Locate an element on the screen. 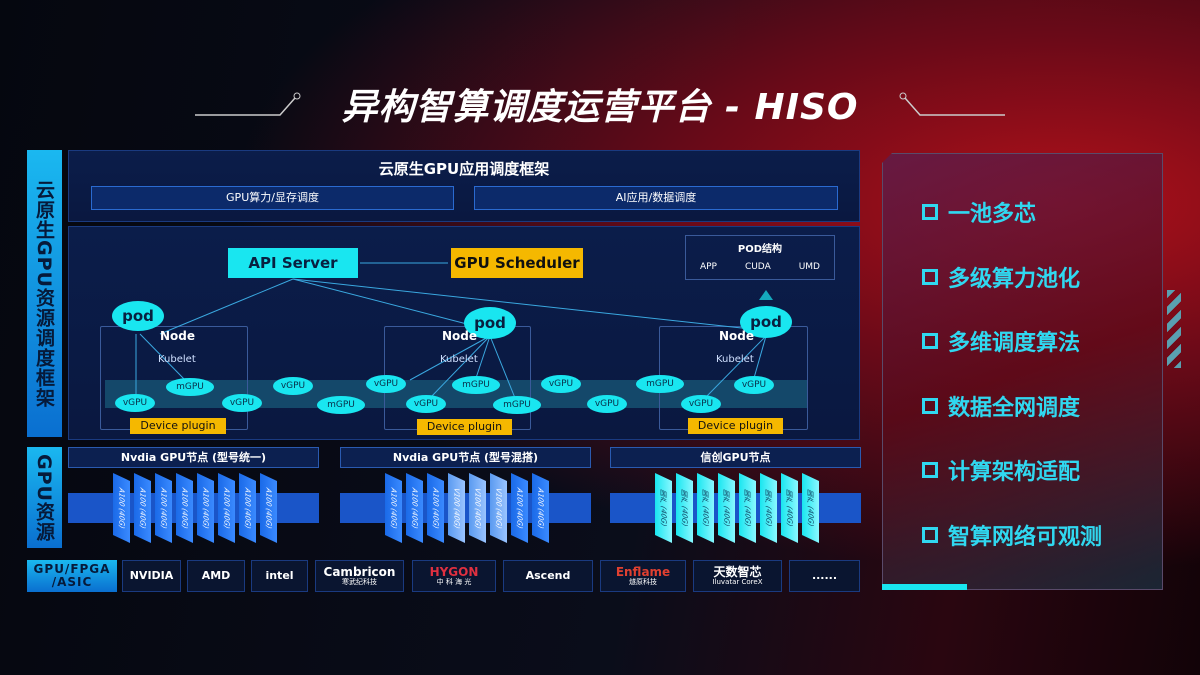  device-plugin-3: Device plugin is located at coordinates (735, 426).